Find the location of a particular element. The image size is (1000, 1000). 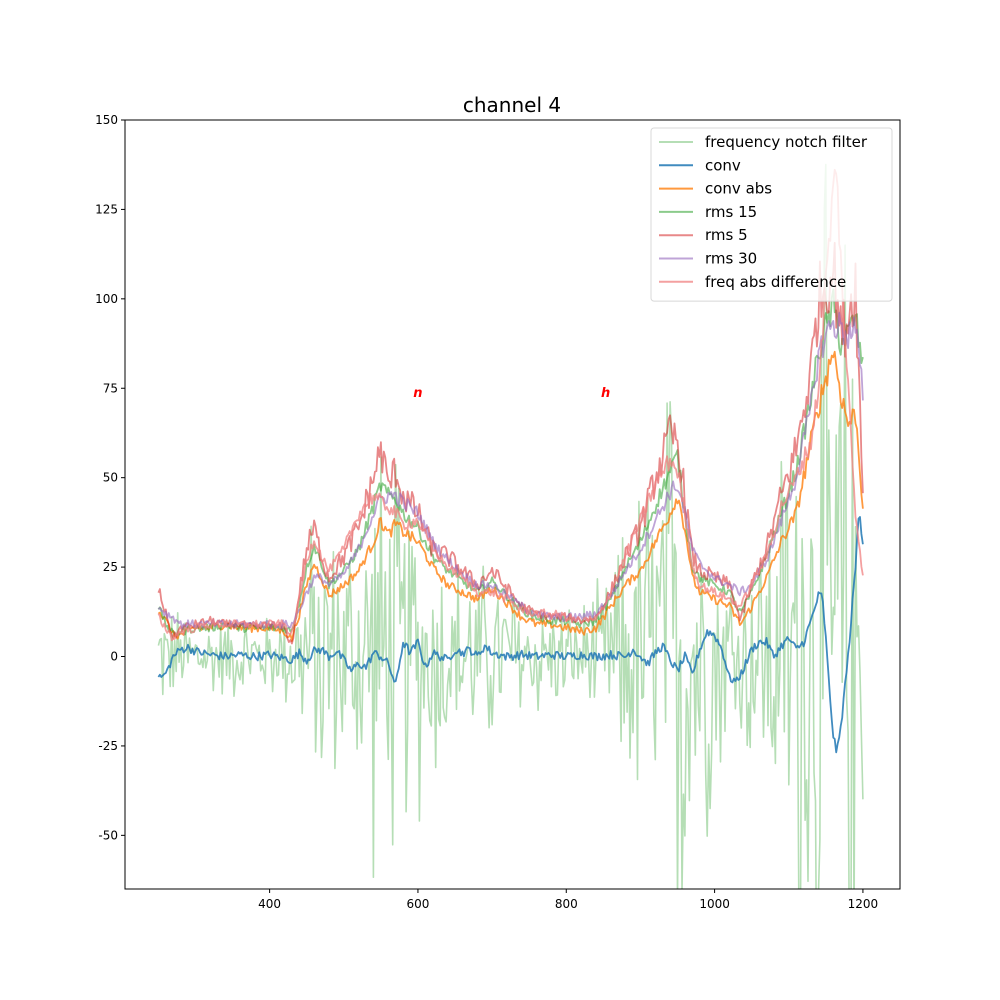

y-tick-label: -50 is located at coordinates (108, 835).